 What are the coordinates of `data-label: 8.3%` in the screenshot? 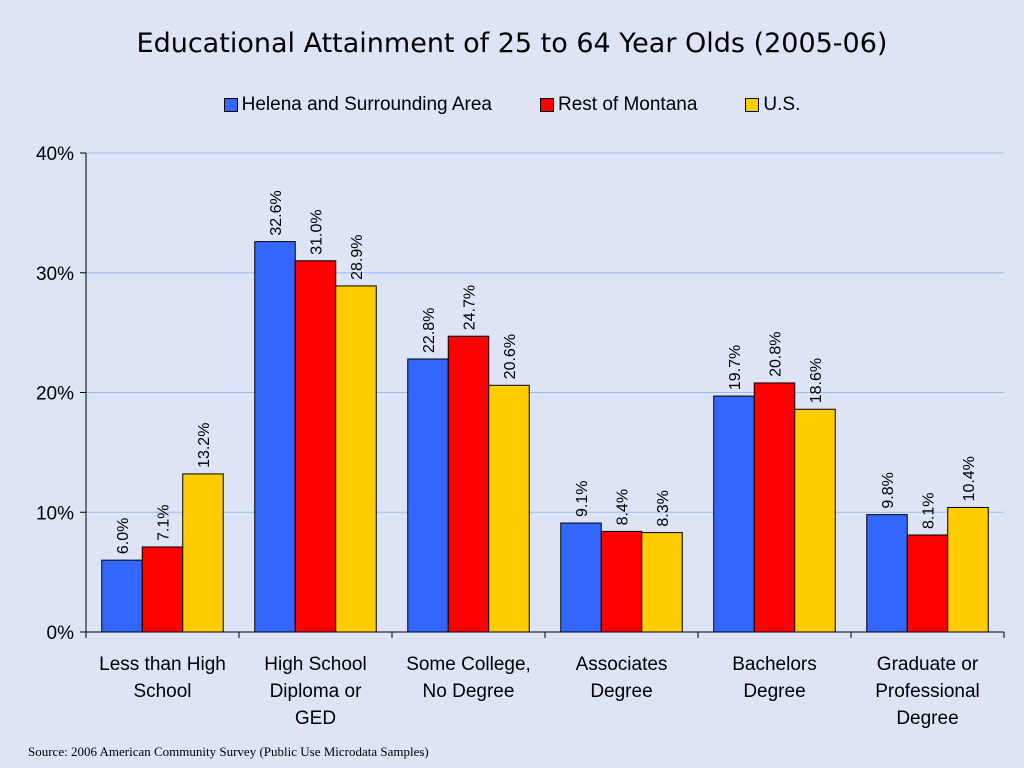 It's located at (663, 508).